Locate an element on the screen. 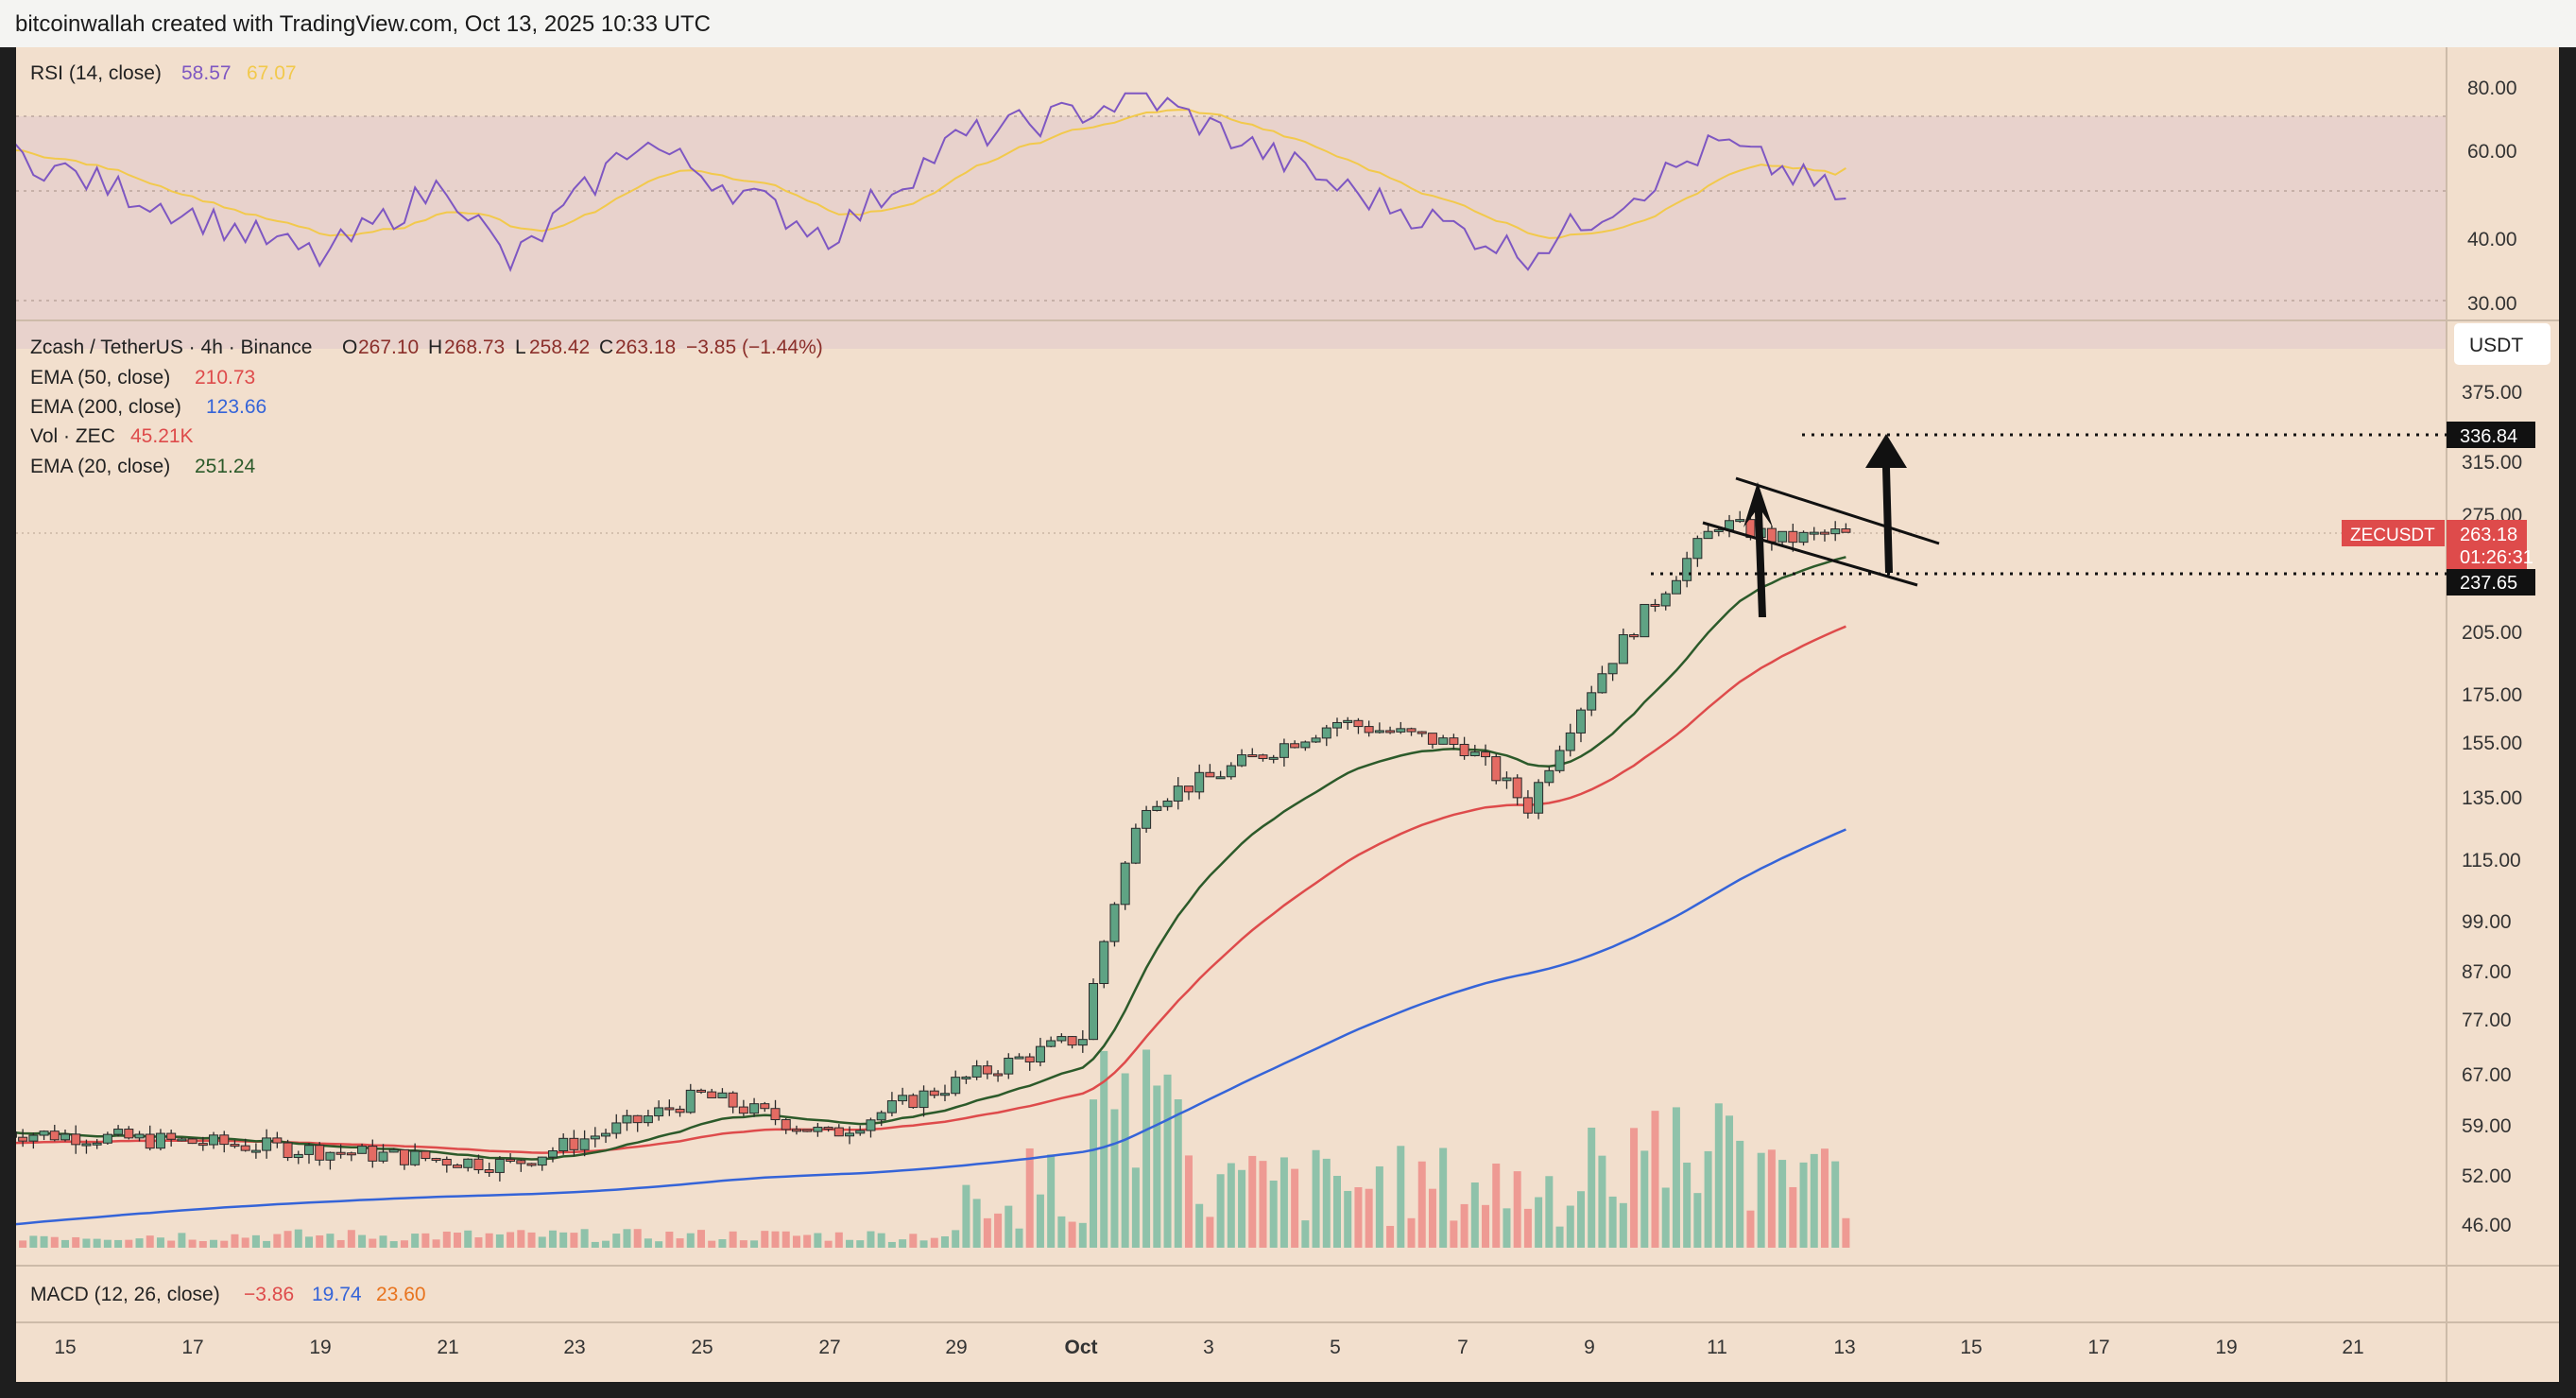  price-badge is located at coordinates (2487, 545).